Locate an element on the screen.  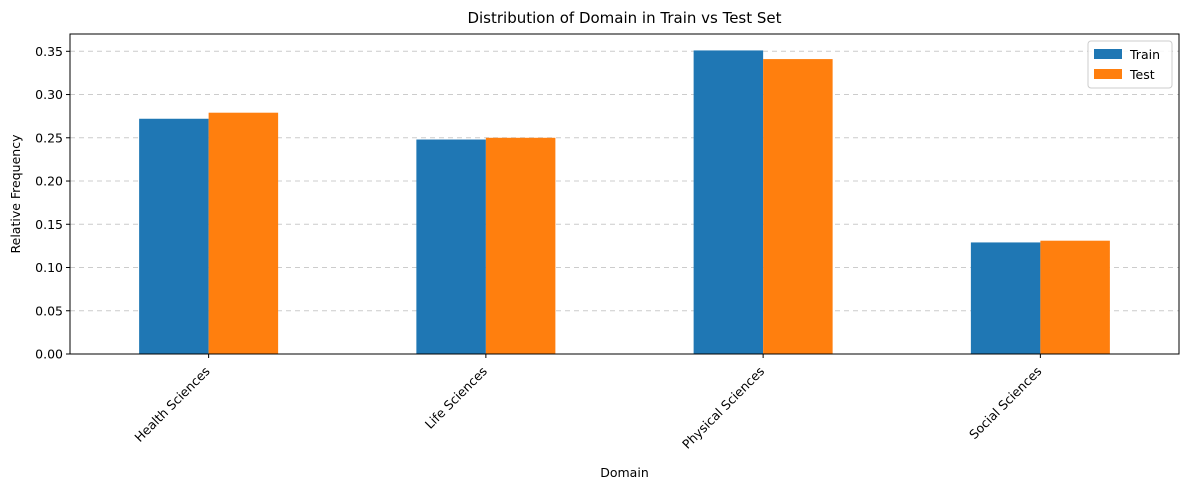
x-tick-label: Social Sciences is located at coordinates (1005, 403).